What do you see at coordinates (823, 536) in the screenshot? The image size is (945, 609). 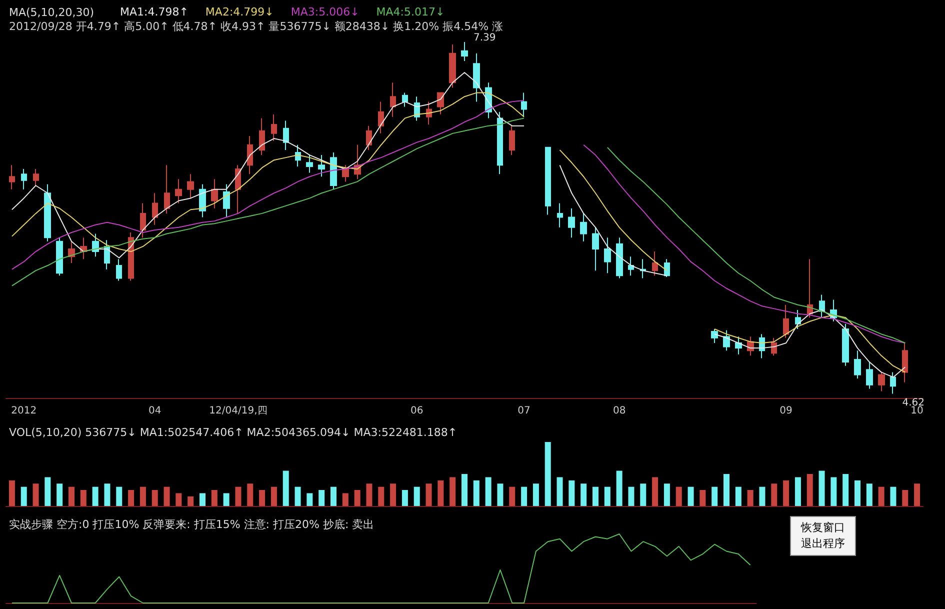 I see `context-menu: 恢复窗口 退出程序` at bounding box center [823, 536].